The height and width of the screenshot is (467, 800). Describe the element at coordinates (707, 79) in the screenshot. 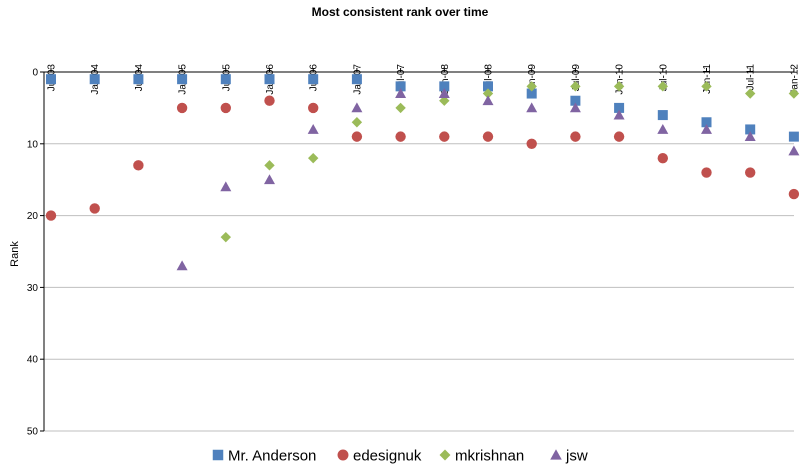

I see `x-tick-label: Jan-11` at that location.